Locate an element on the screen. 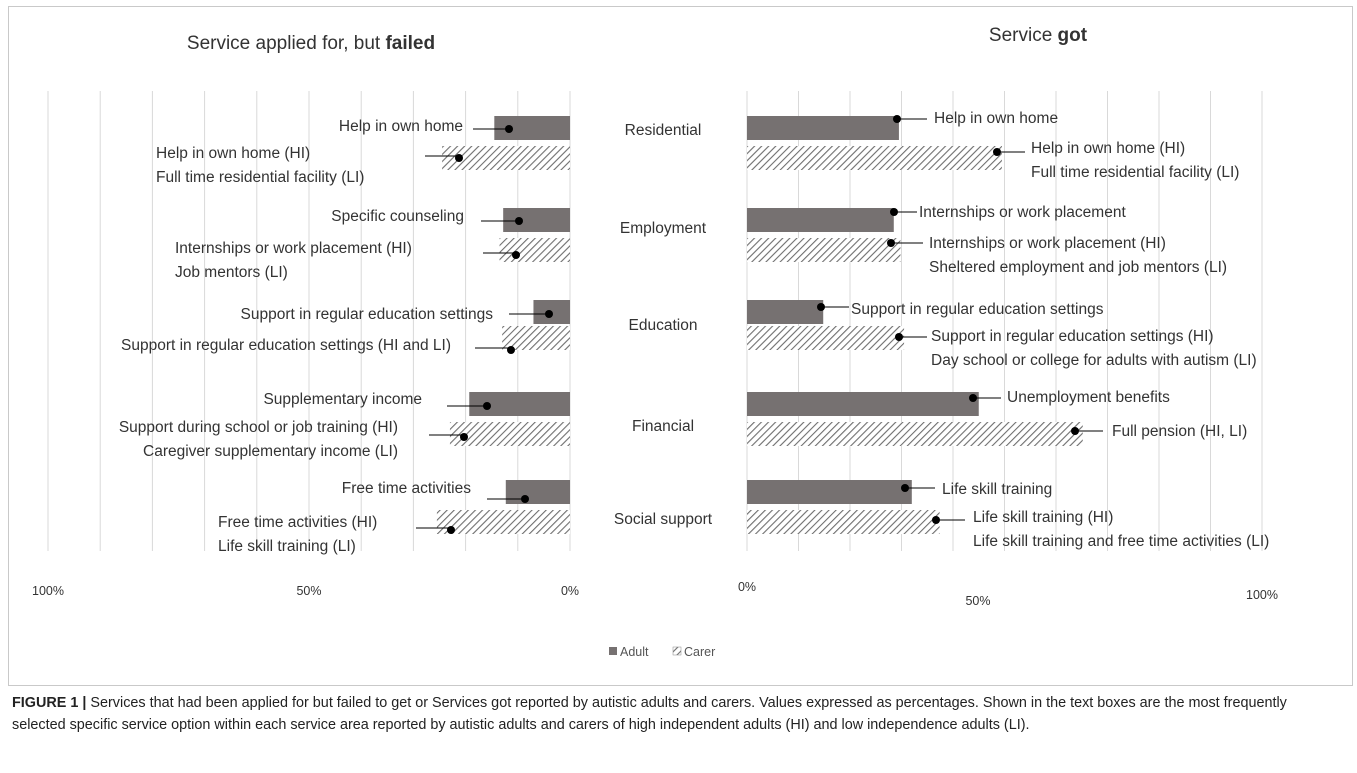 The width and height of the screenshot is (1357, 773). right-adult-annotation: Life skill training is located at coordinates (997, 489).